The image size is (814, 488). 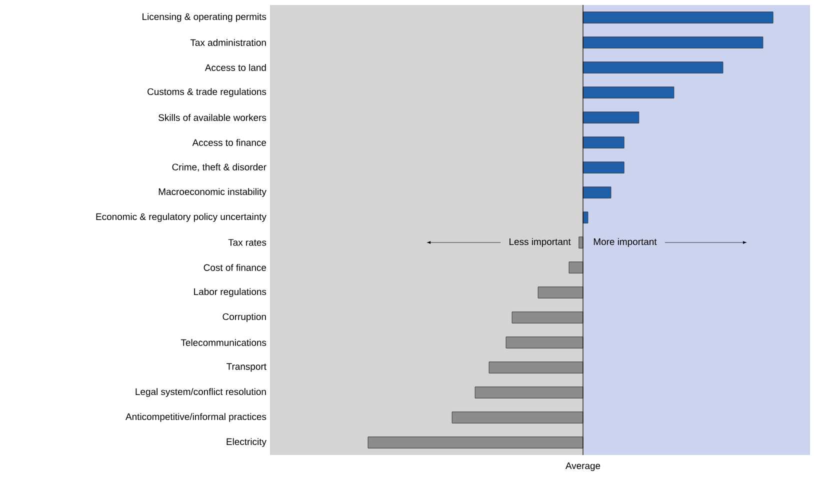 What do you see at coordinates (246, 442) in the screenshot?
I see `y-tick-label: Electricity` at bounding box center [246, 442].